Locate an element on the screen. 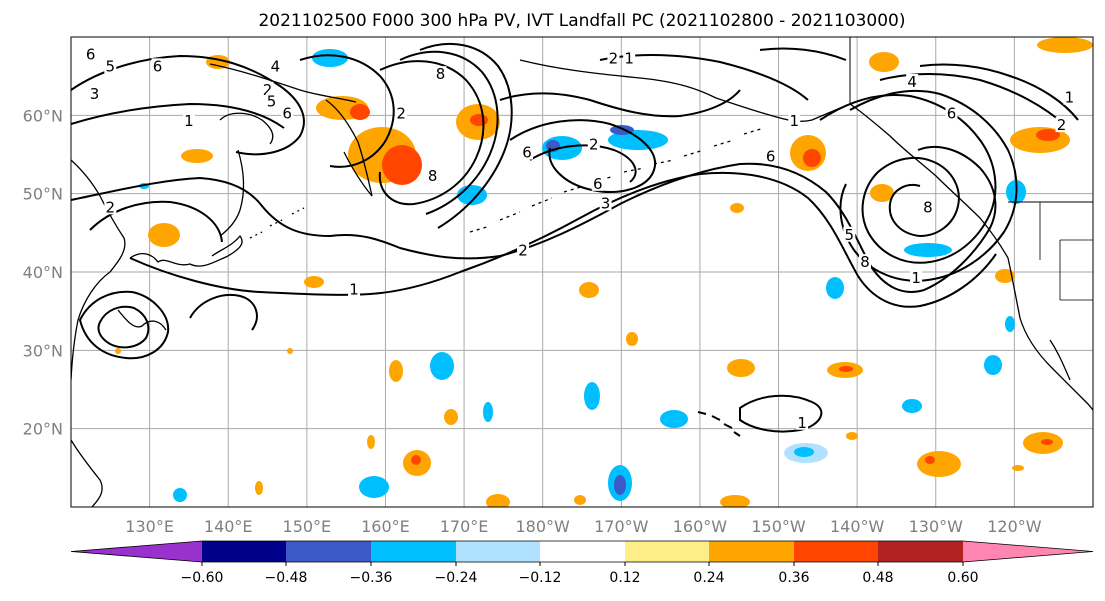 This screenshot has height=601, width=1105. contour-label: 4 is located at coordinates (912, 82).